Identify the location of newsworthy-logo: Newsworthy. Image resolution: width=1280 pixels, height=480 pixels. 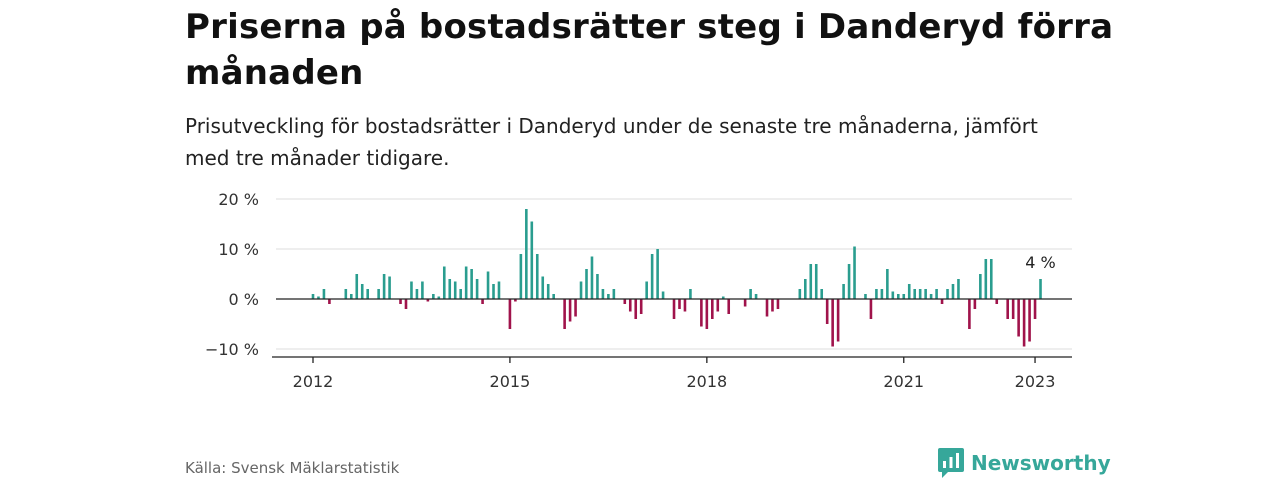
(1024, 463).